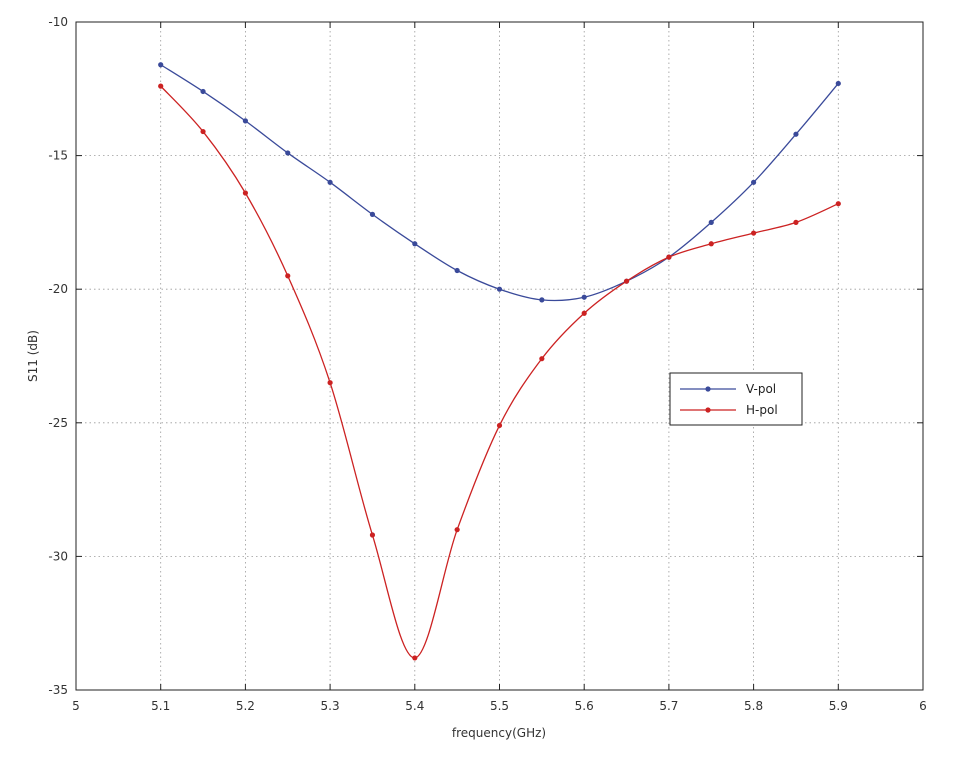 The height and width of the screenshot is (765, 960). Describe the element at coordinates (58, 22) in the screenshot. I see `y-tick-label: -10` at that location.